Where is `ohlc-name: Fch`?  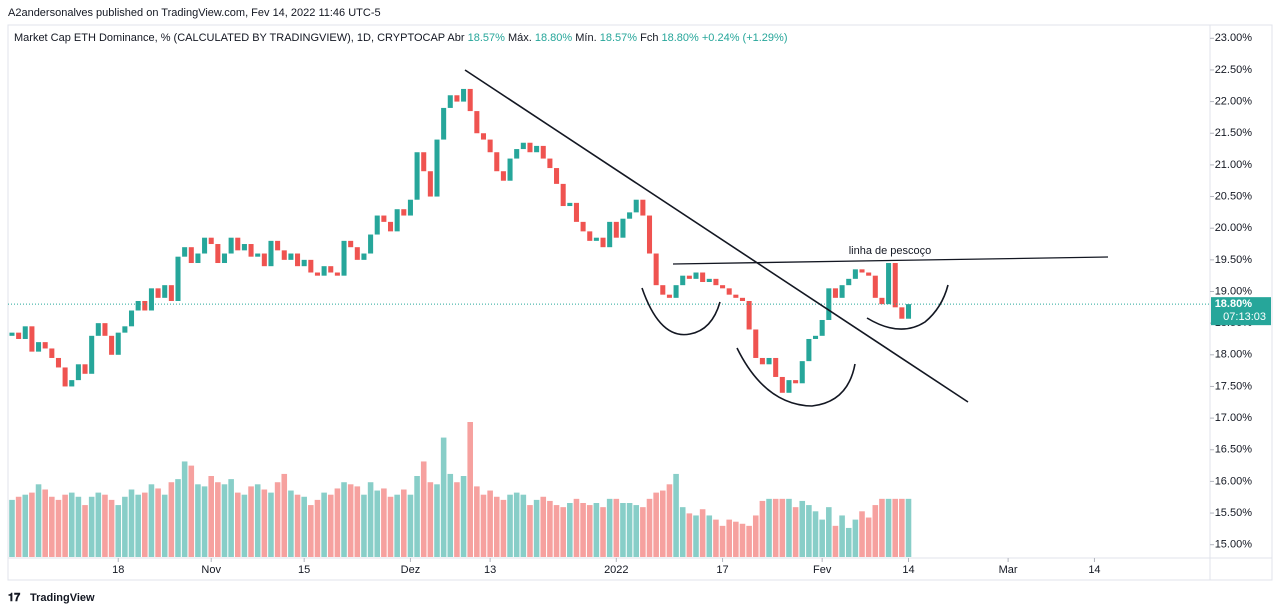
ohlc-name: Fch is located at coordinates (649, 38).